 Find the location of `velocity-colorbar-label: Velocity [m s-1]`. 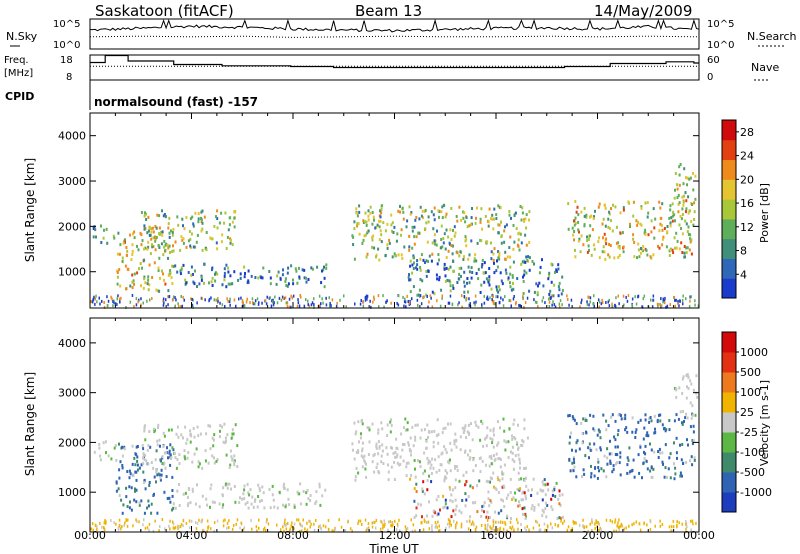

velocity-colorbar-label: Velocity [m s-1] is located at coordinates (764, 423).